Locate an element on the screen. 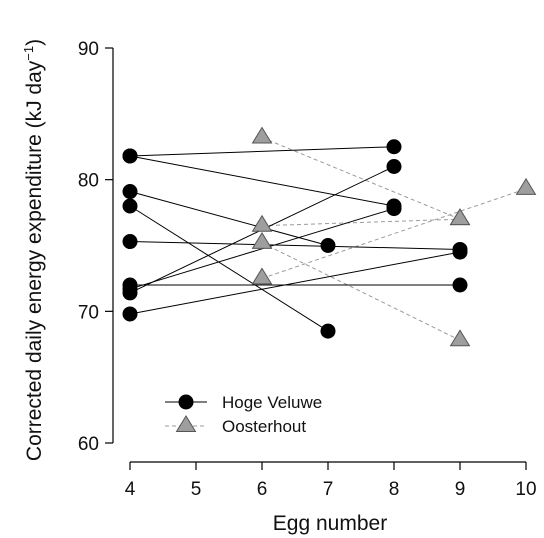 The image size is (544, 538). x-tick-label: 4 is located at coordinates (130, 489).